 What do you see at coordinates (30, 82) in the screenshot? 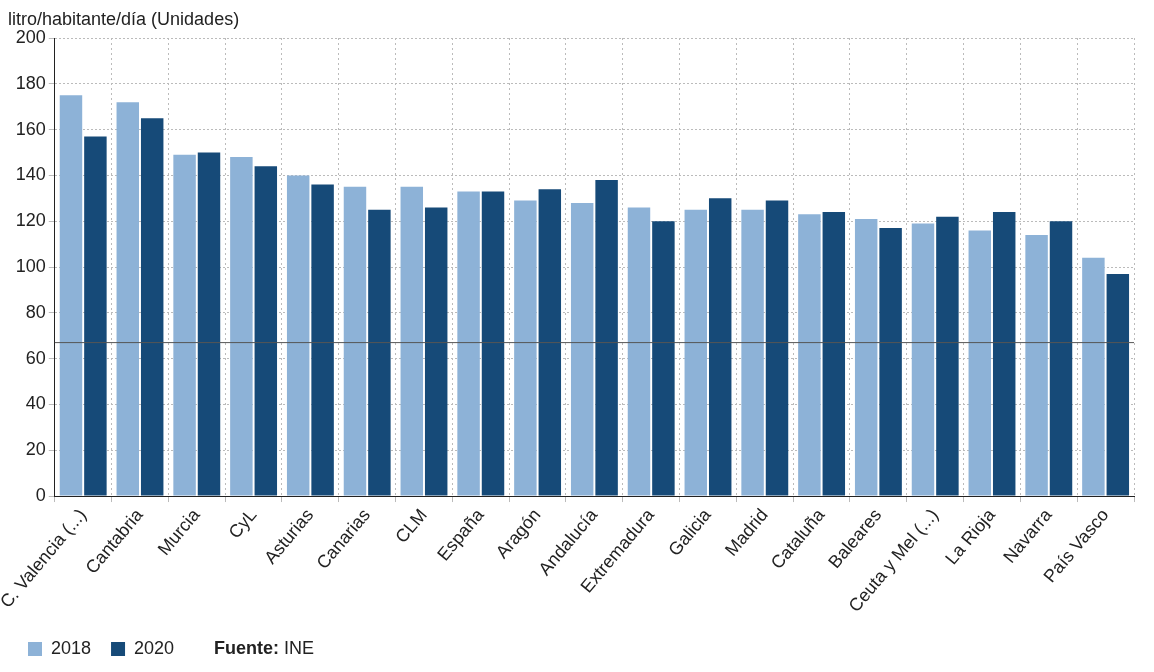
I see `y-tick-label: 180` at bounding box center [30, 82].